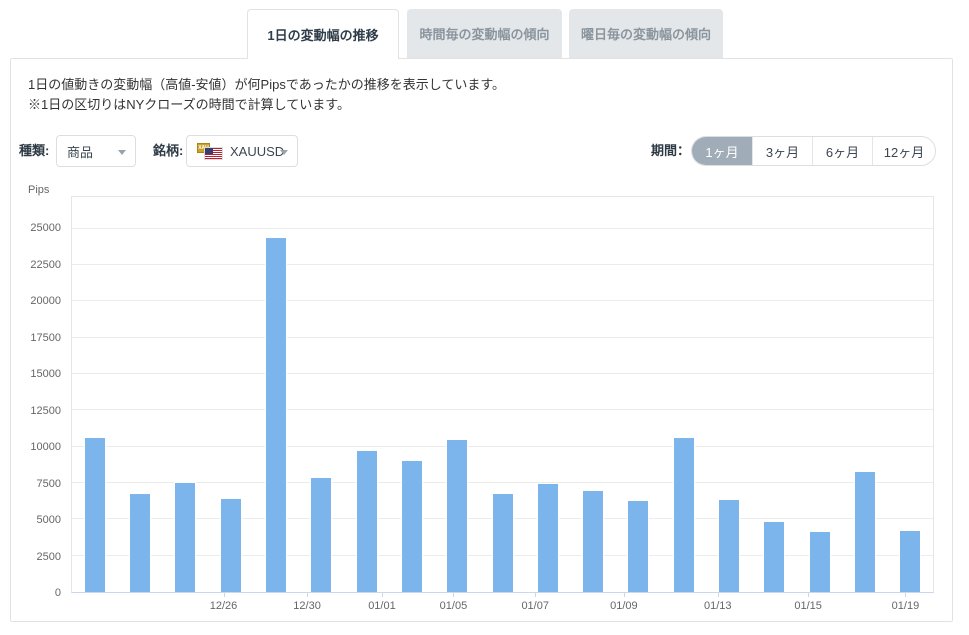 This screenshot has height=635, width=969. I want to click on y-axis-tick-label: 5000, so click(48, 520).